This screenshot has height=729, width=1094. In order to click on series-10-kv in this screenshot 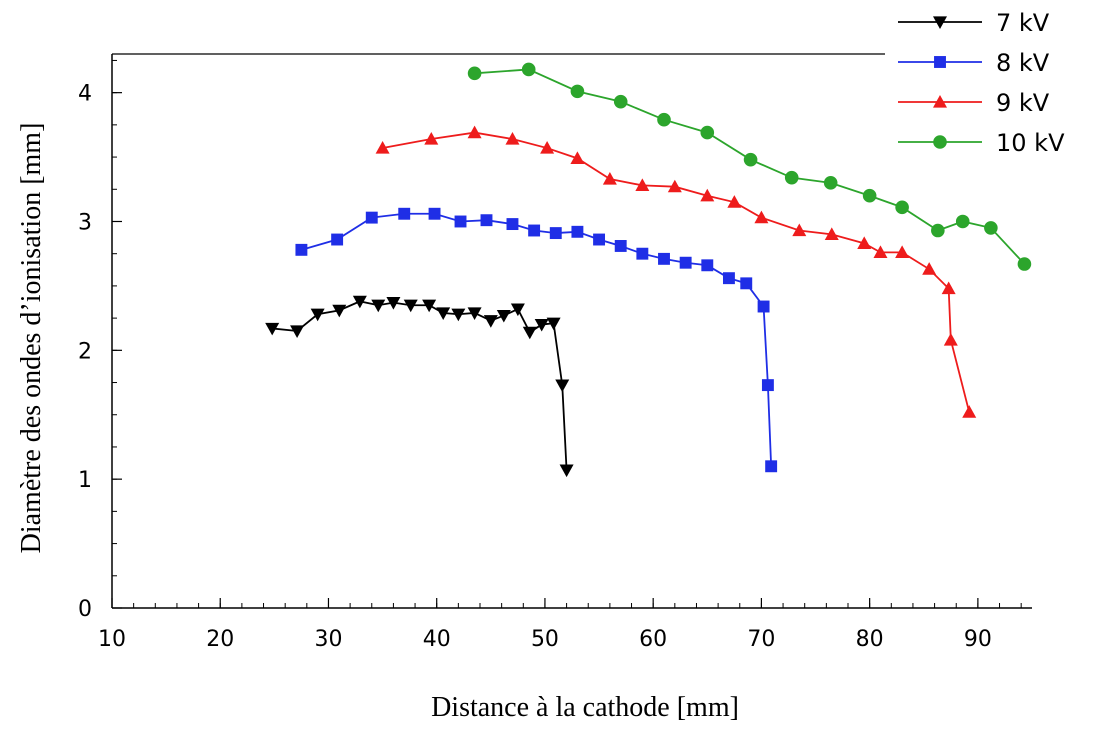, I will do `click(749, 166)`.